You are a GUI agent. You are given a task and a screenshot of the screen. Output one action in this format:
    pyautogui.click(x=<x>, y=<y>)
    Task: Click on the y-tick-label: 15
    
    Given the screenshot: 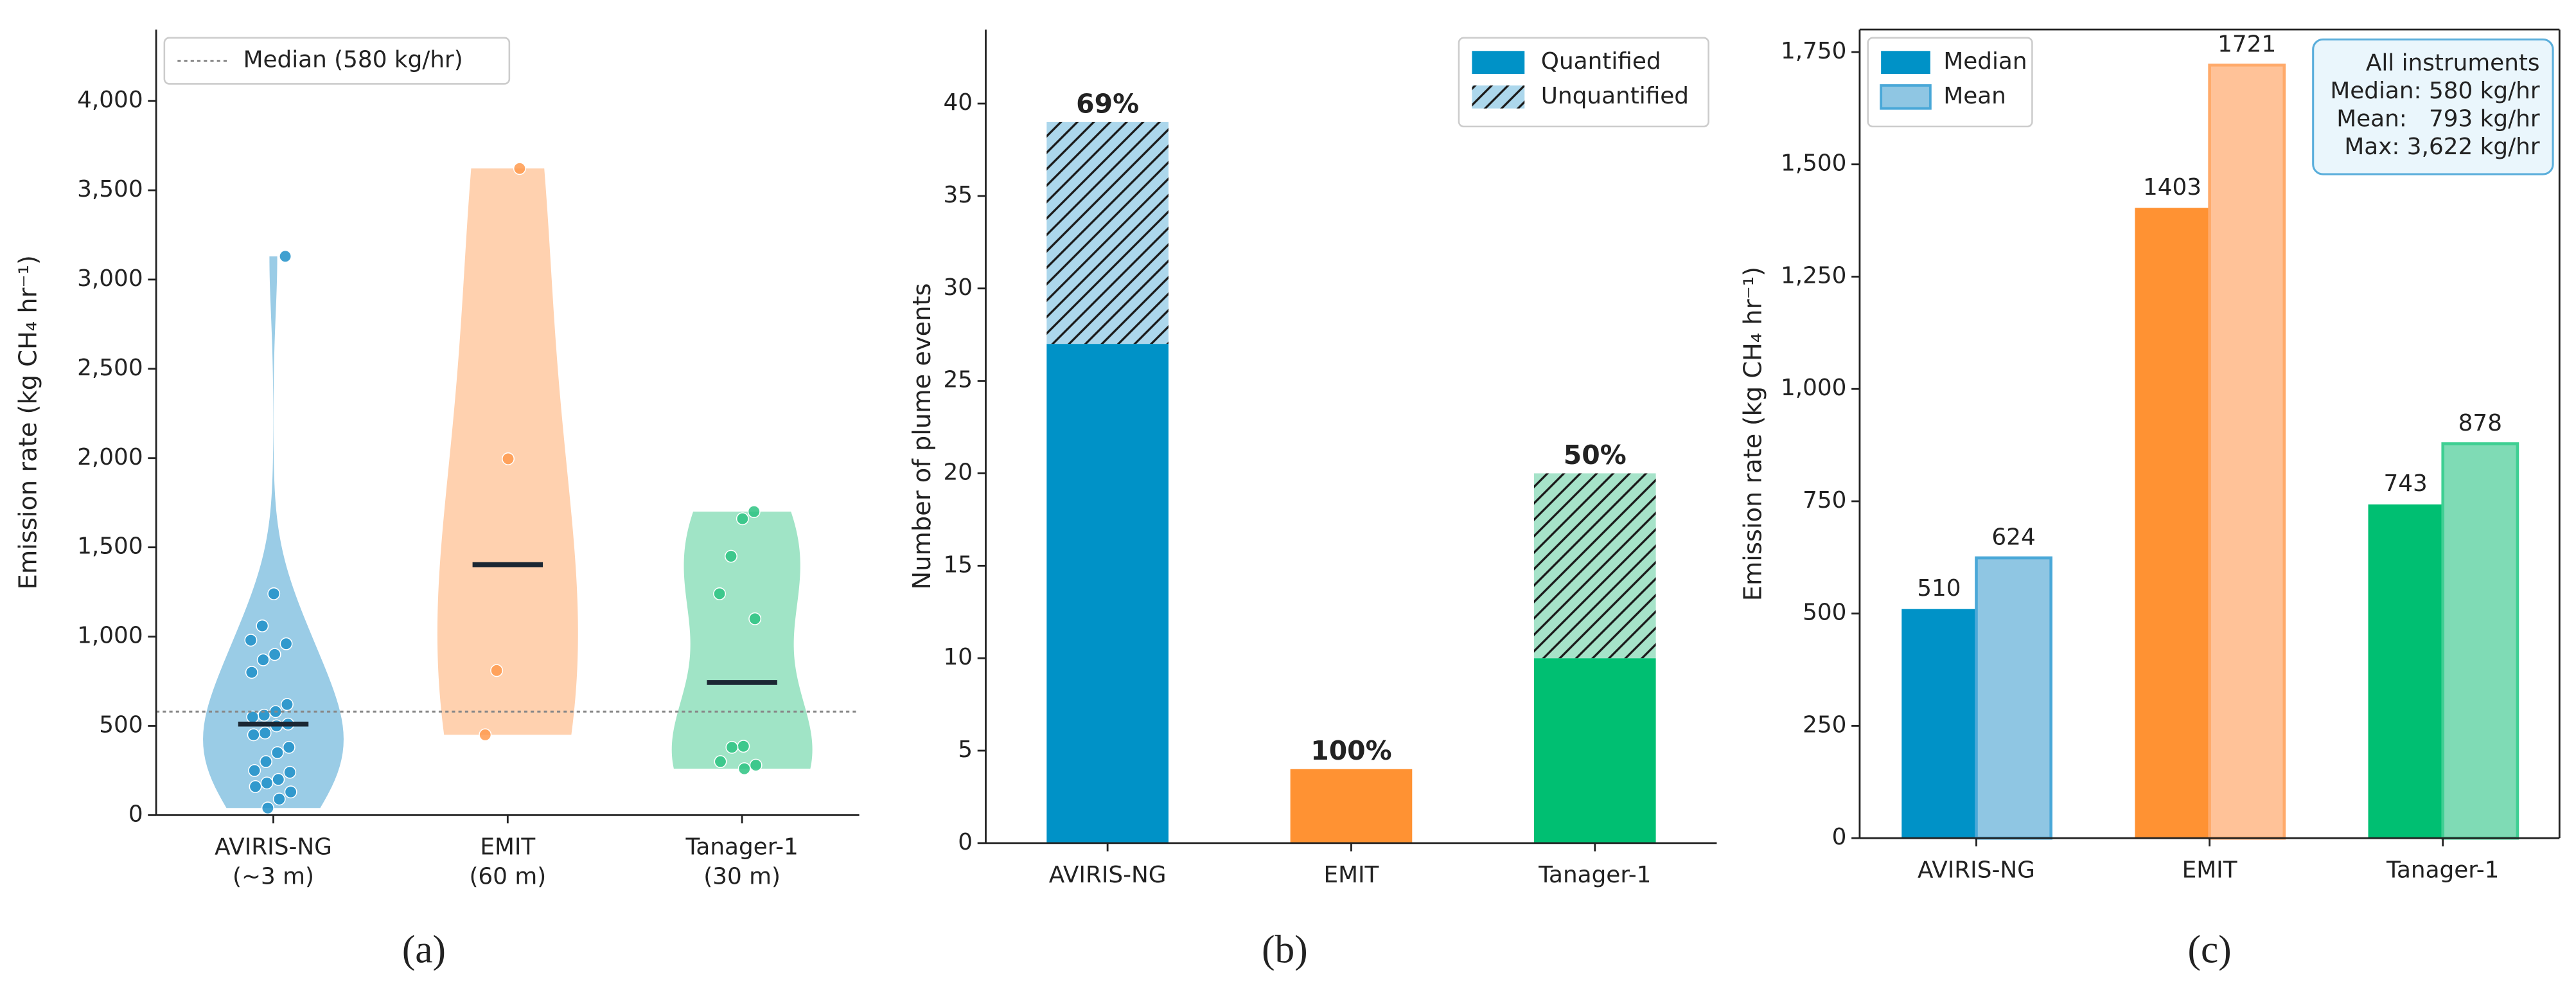 What is the action you would take?
    pyautogui.click(x=958, y=564)
    